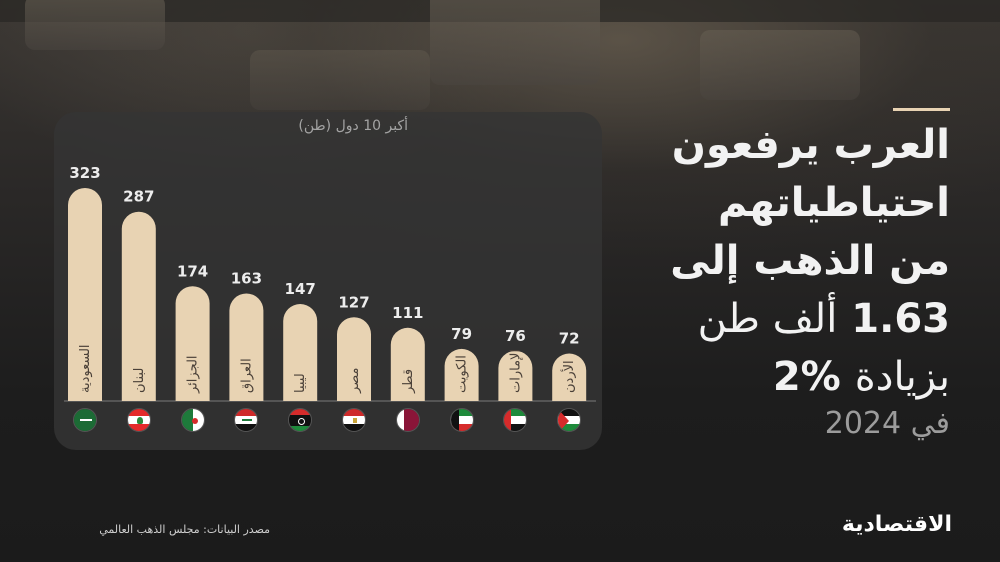 The width and height of the screenshot is (1000, 562). Describe the element at coordinates (300, 383) in the screenshot. I see `category-label: ليبيا` at that location.